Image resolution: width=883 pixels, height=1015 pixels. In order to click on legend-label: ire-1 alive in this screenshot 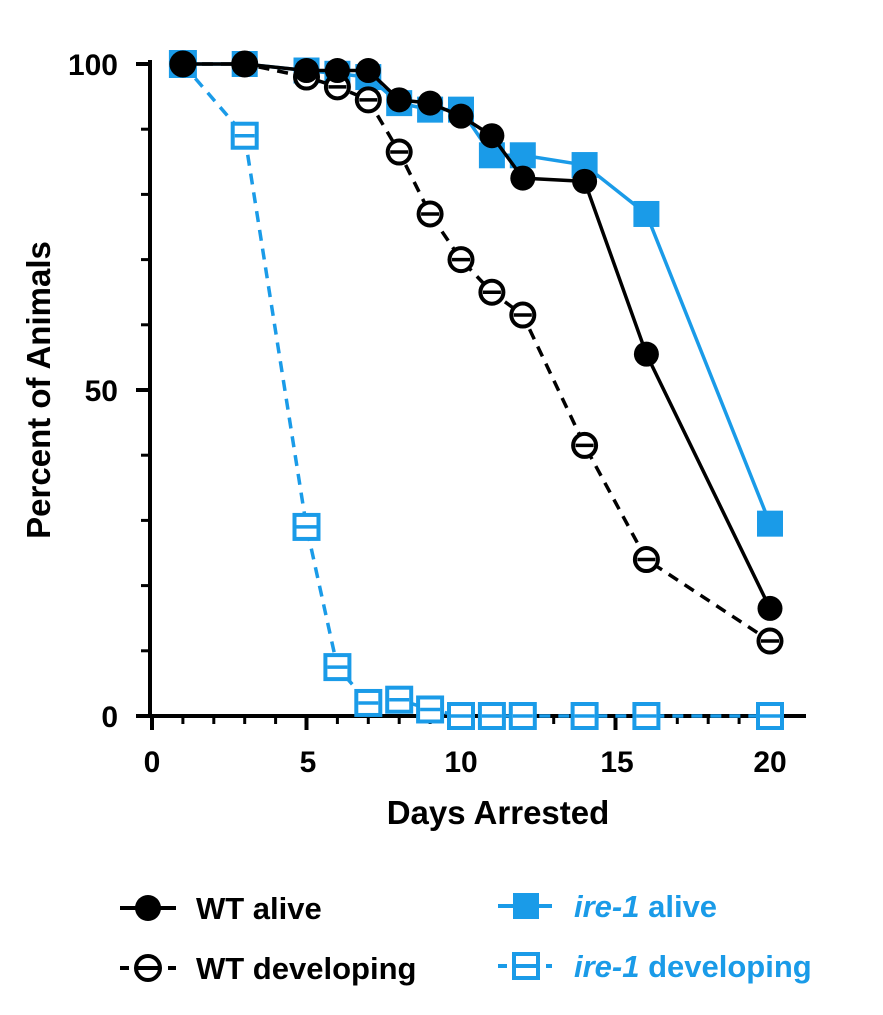, I will do `click(645, 906)`.